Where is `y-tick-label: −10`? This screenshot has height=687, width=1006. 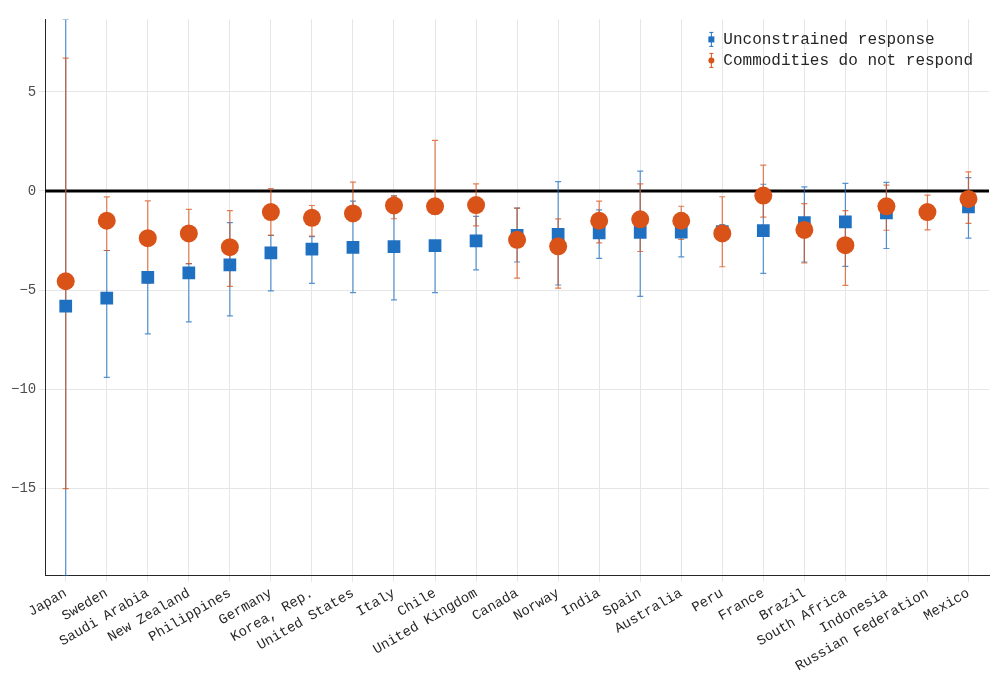 y-tick-label: −10 is located at coordinates (23, 389).